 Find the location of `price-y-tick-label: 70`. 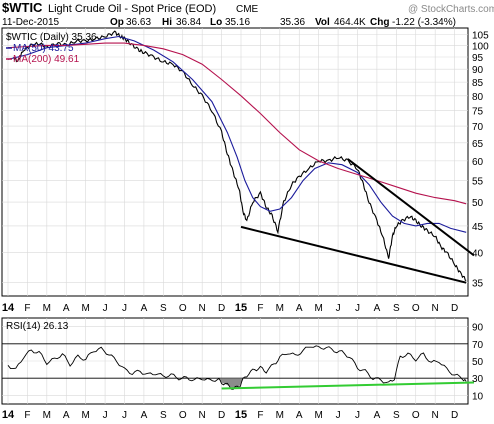

price-y-tick-label: 70 is located at coordinates (478, 127).